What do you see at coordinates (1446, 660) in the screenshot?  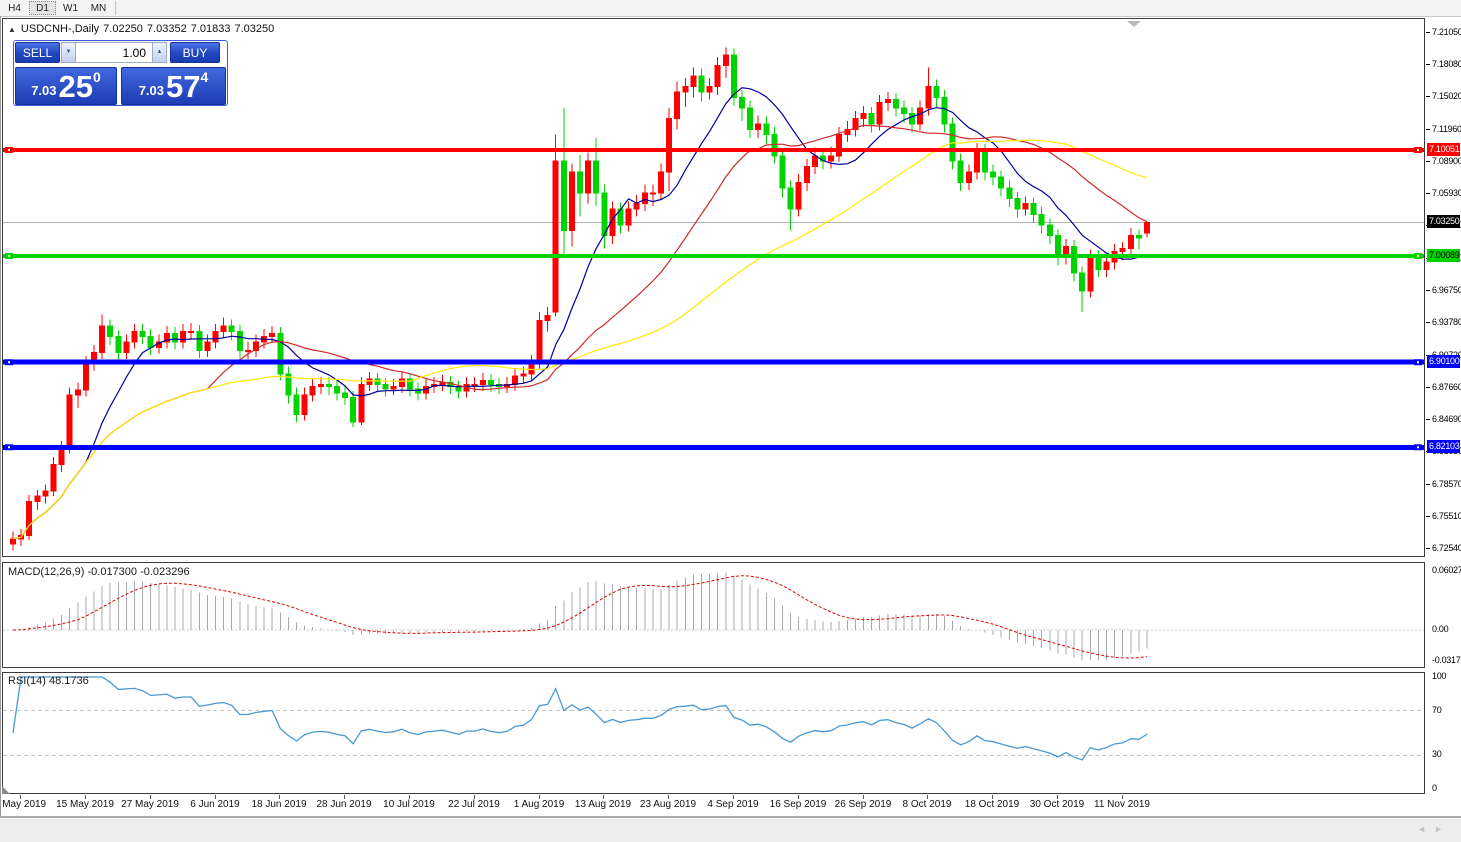 I see `macd-axis-label: -0.031725` at bounding box center [1446, 660].